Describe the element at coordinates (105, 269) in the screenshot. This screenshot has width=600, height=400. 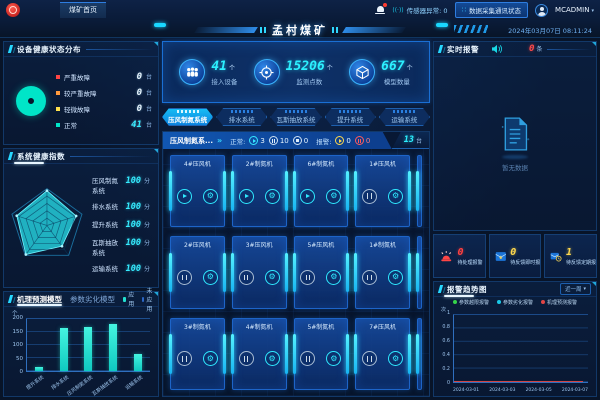
I see `system-name: 运输系统` at that location.